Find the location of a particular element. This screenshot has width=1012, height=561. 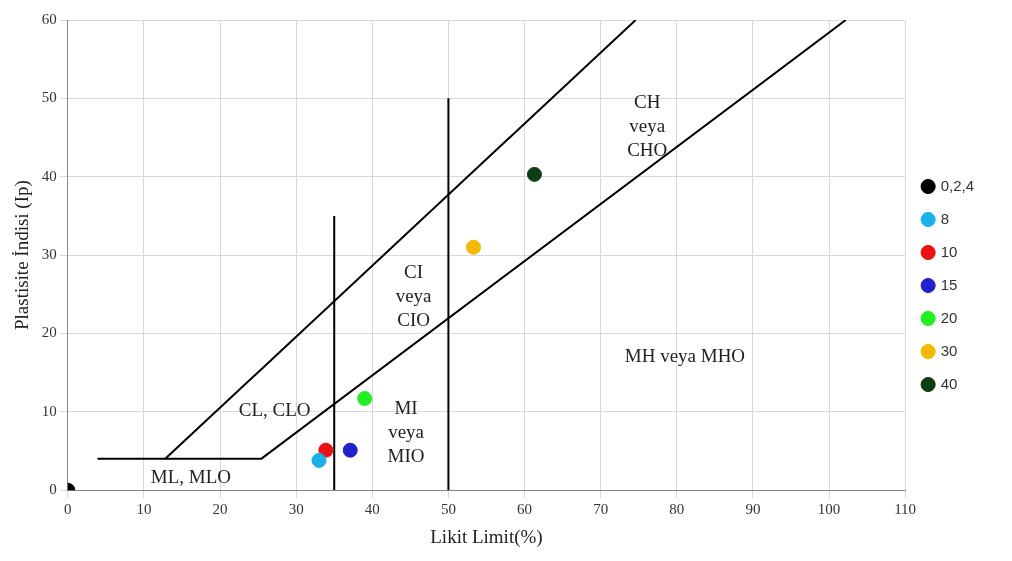

y-axis-title: Plastisite İndisi (Ip) is located at coordinates (22, 255).